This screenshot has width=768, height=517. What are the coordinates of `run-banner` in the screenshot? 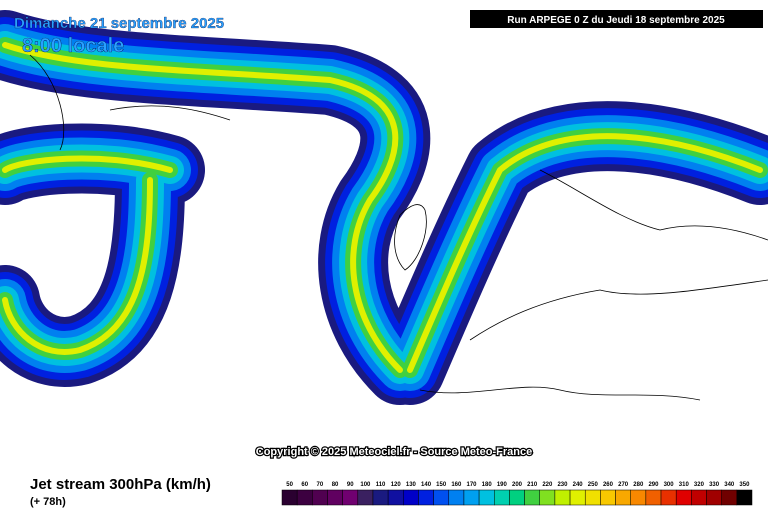 It's located at (616, 19).